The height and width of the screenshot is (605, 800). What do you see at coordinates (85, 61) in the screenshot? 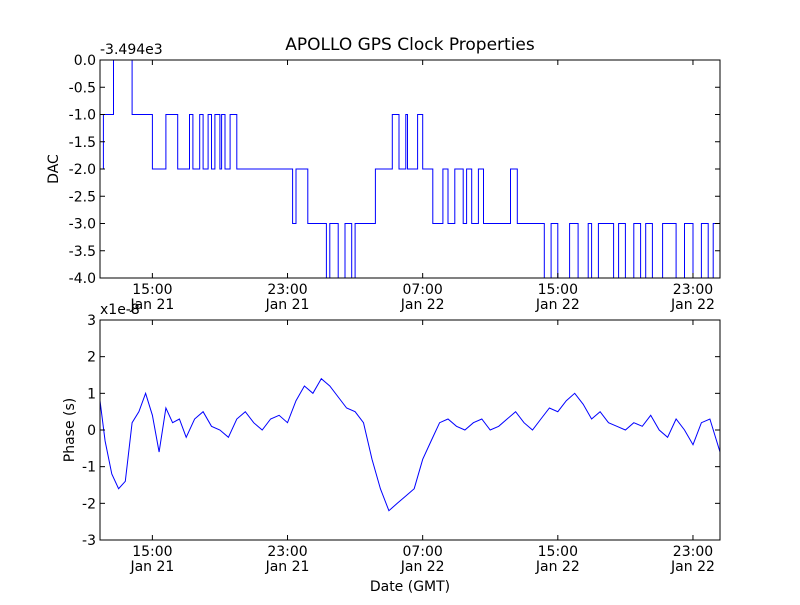
I see `dac-y-tick-label: 0.0` at bounding box center [85, 61].